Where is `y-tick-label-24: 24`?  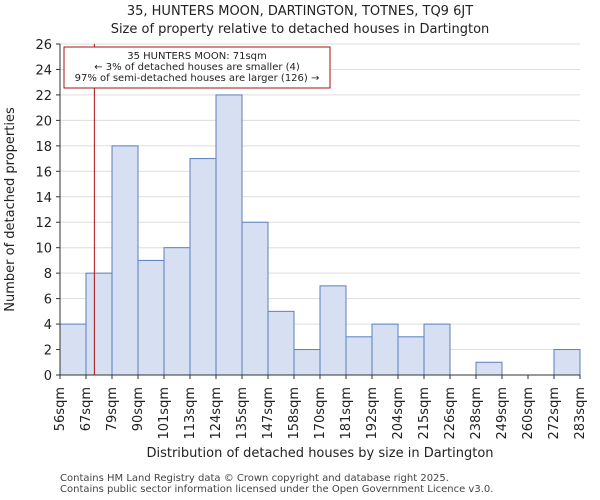
y-tick-label-24: 24 is located at coordinates (43, 70).